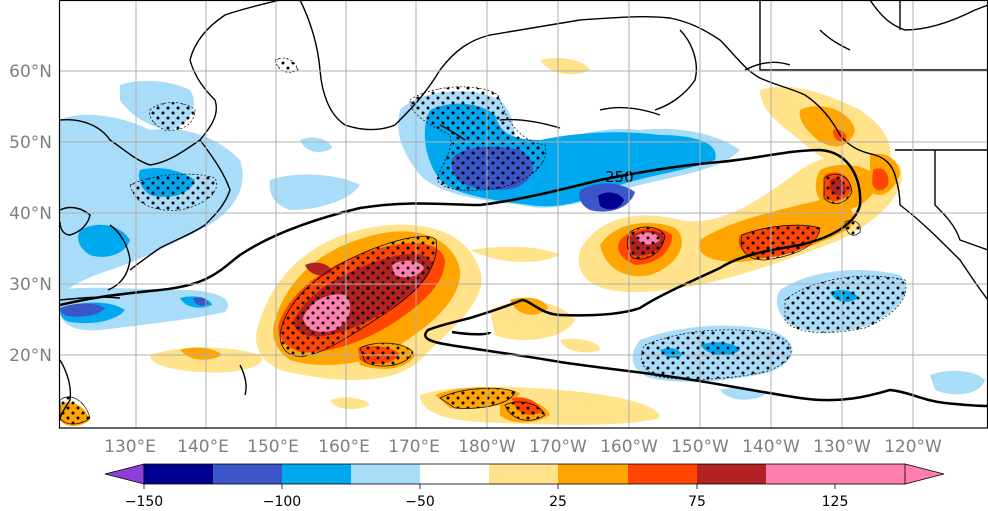 This screenshot has width=988, height=511. Describe the element at coordinates (700, 447) in the screenshot. I see `lon-label: 150°W` at that location.